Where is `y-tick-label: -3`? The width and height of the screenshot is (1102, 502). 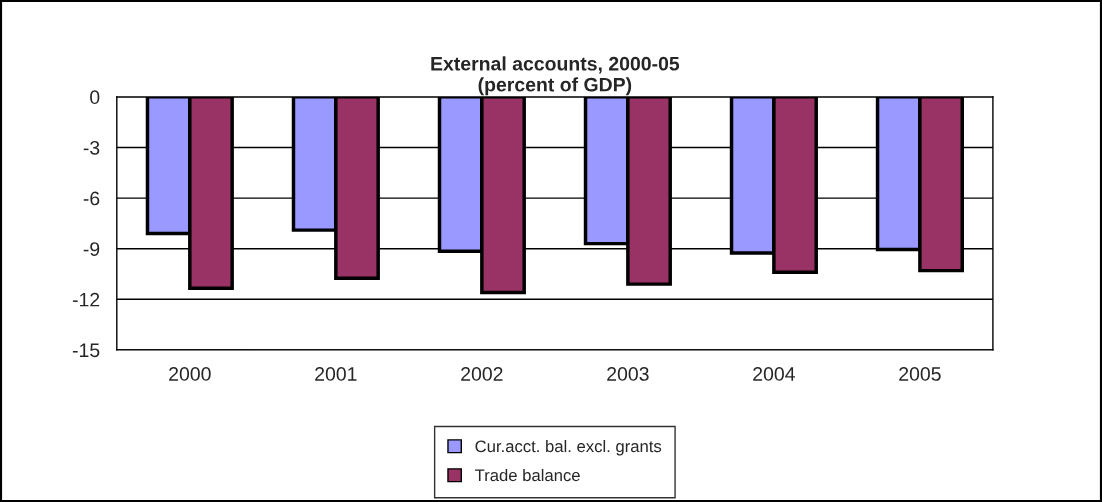 y-tick-label: -3 is located at coordinates (91, 147).